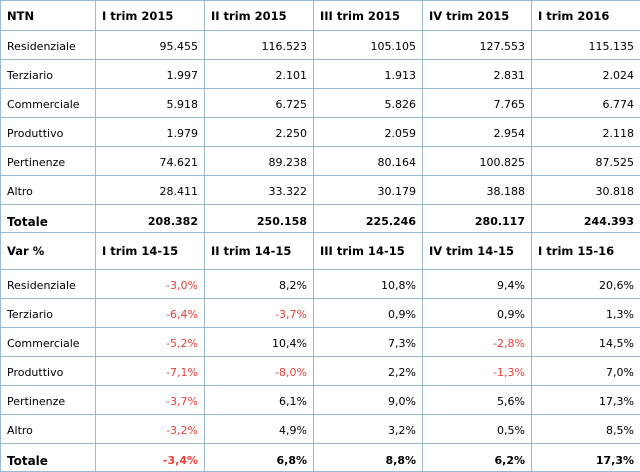  Describe the element at coordinates (259, 45) in the screenshot. I see `table-cell: 116.523` at that location.